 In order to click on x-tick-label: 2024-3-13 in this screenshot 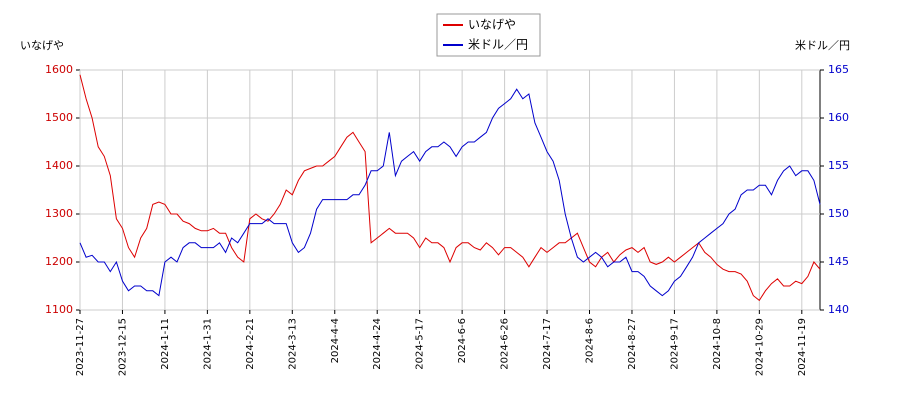, I will do `click(292, 344)`.